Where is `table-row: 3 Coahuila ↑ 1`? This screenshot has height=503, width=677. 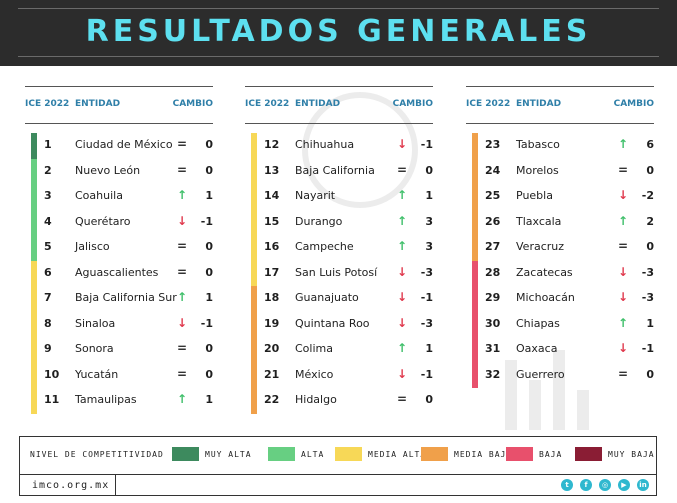
table-row: 3 Coahuila ↑ 1 is located at coordinates (119, 197).